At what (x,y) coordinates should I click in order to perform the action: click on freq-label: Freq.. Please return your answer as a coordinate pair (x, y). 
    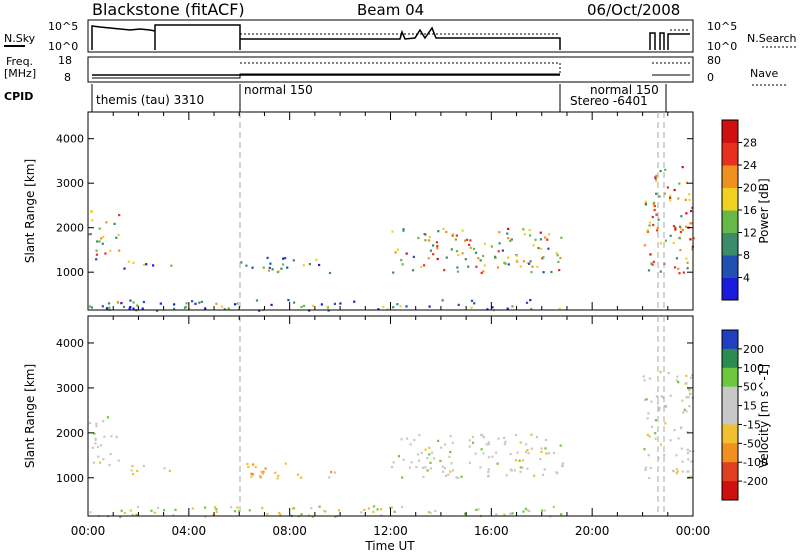
    Looking at the image, I should click on (19, 61).